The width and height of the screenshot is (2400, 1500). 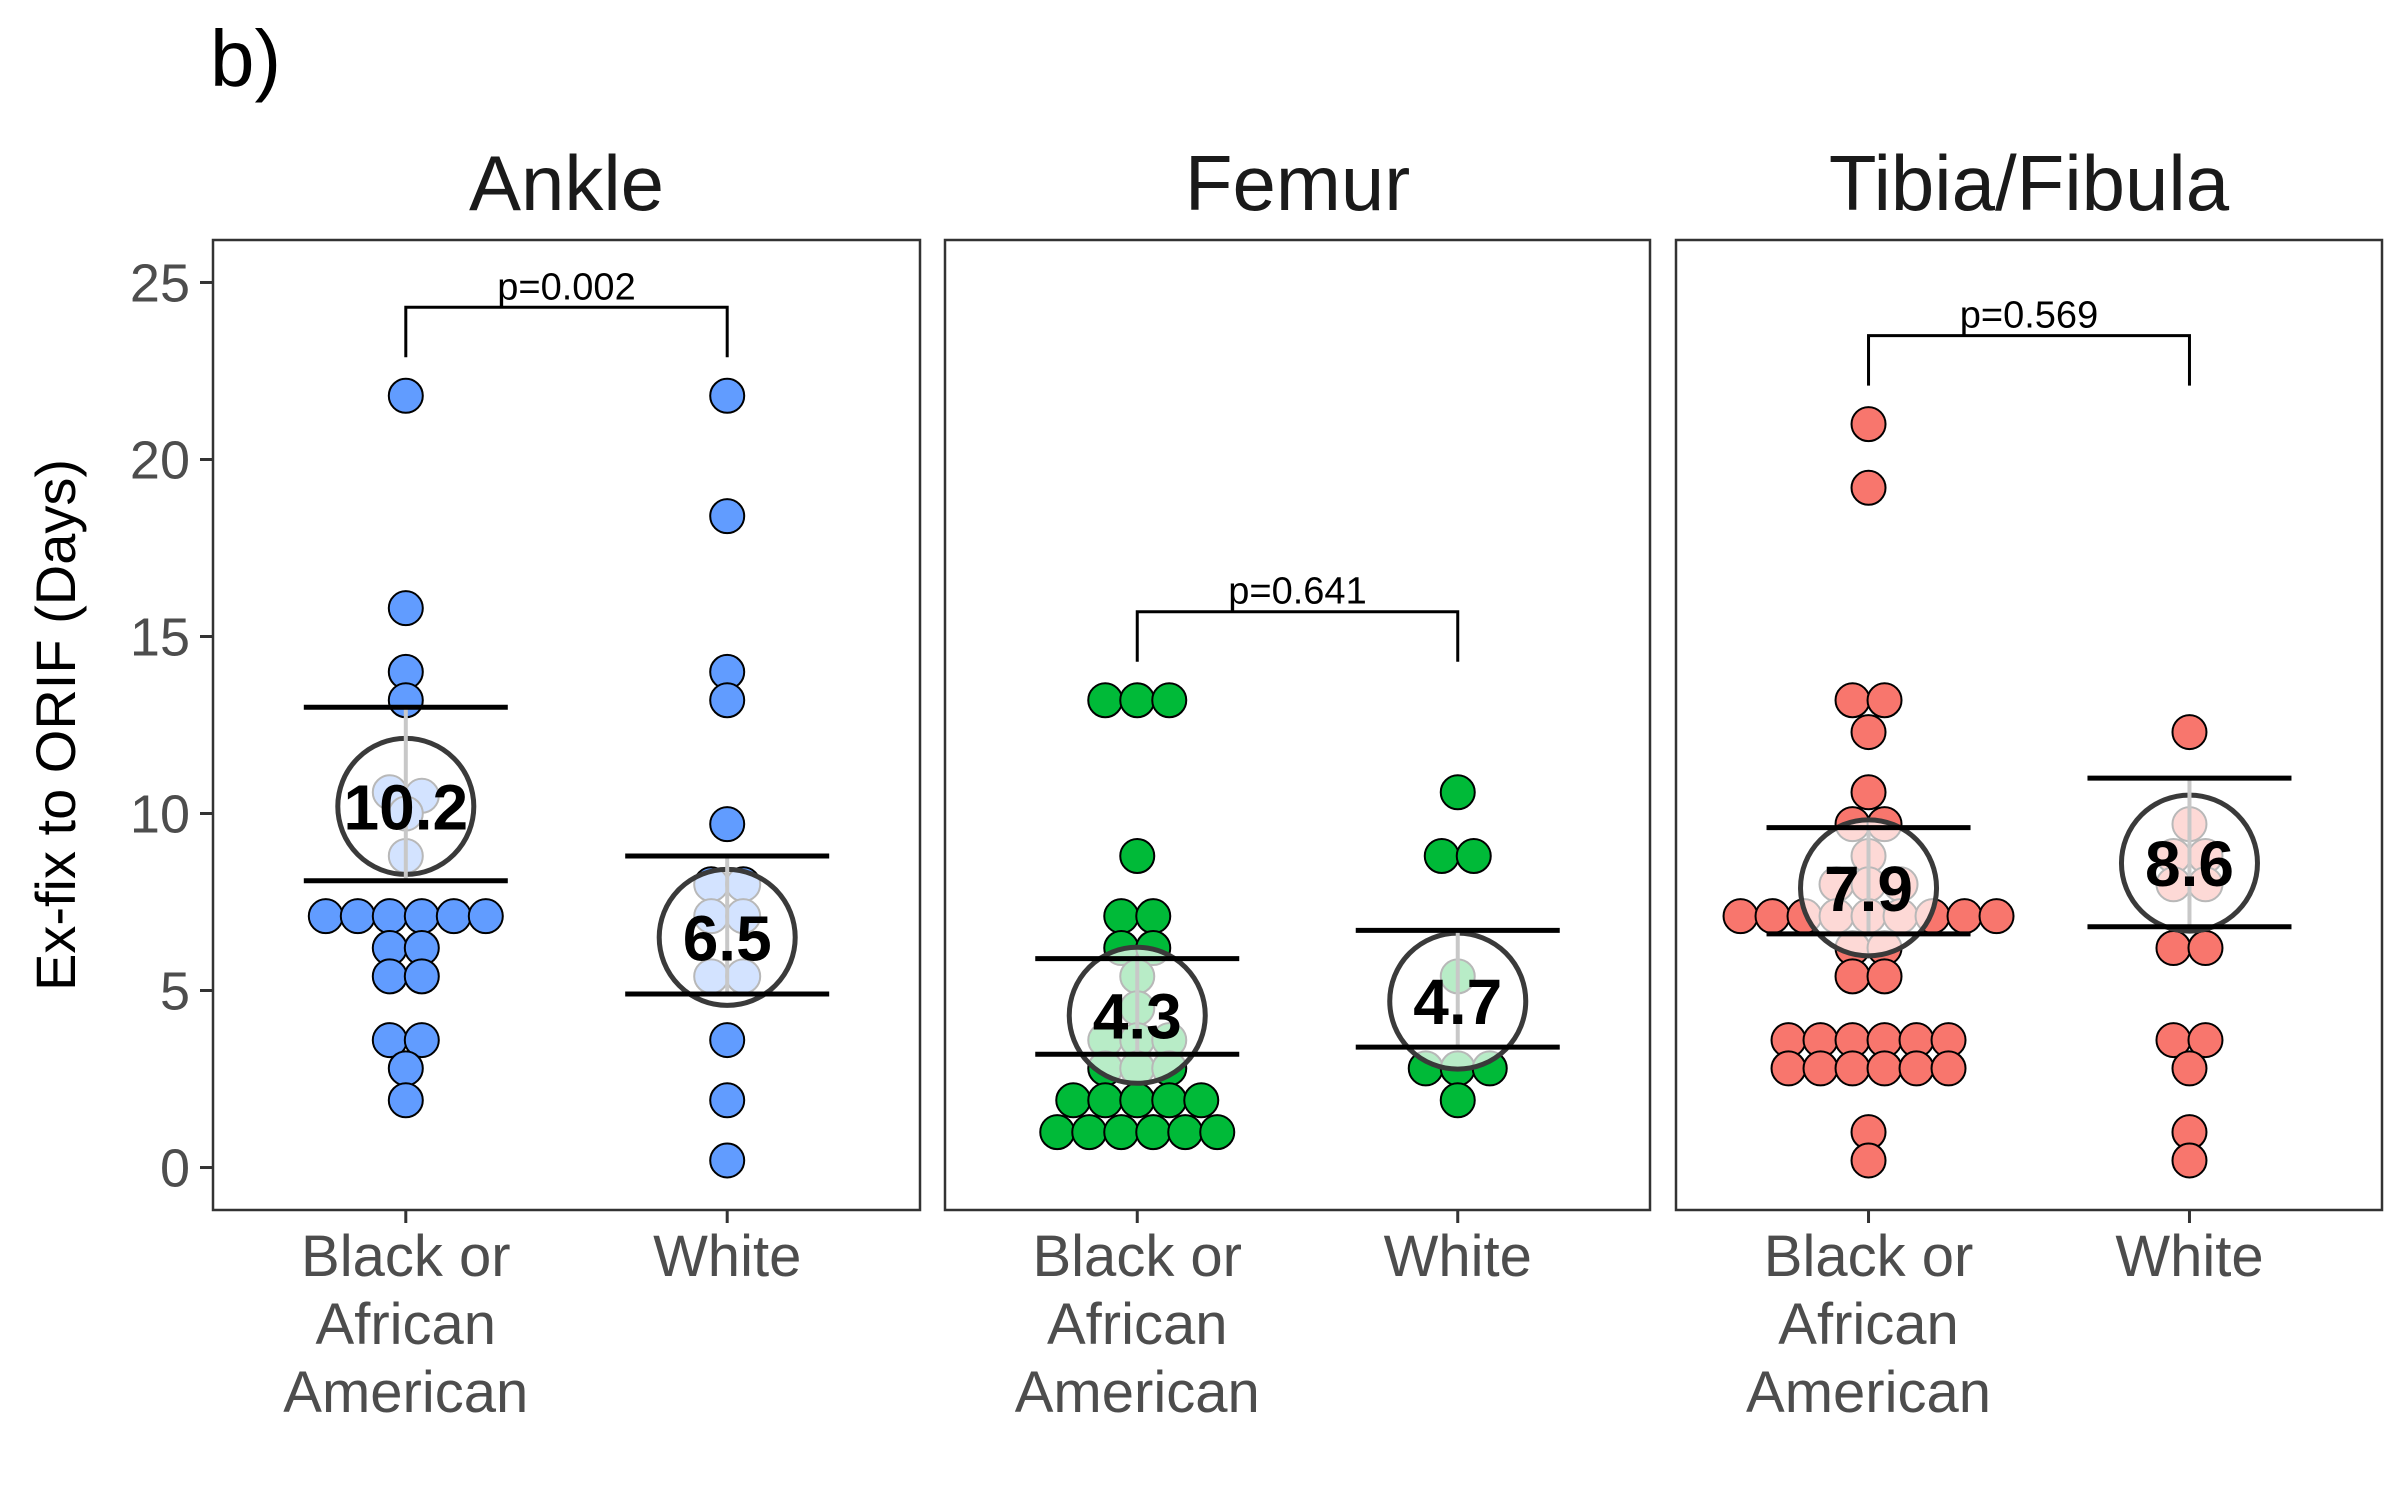 I want to click on group-black-or-african-american: 7.9, so click(x=1868, y=792).